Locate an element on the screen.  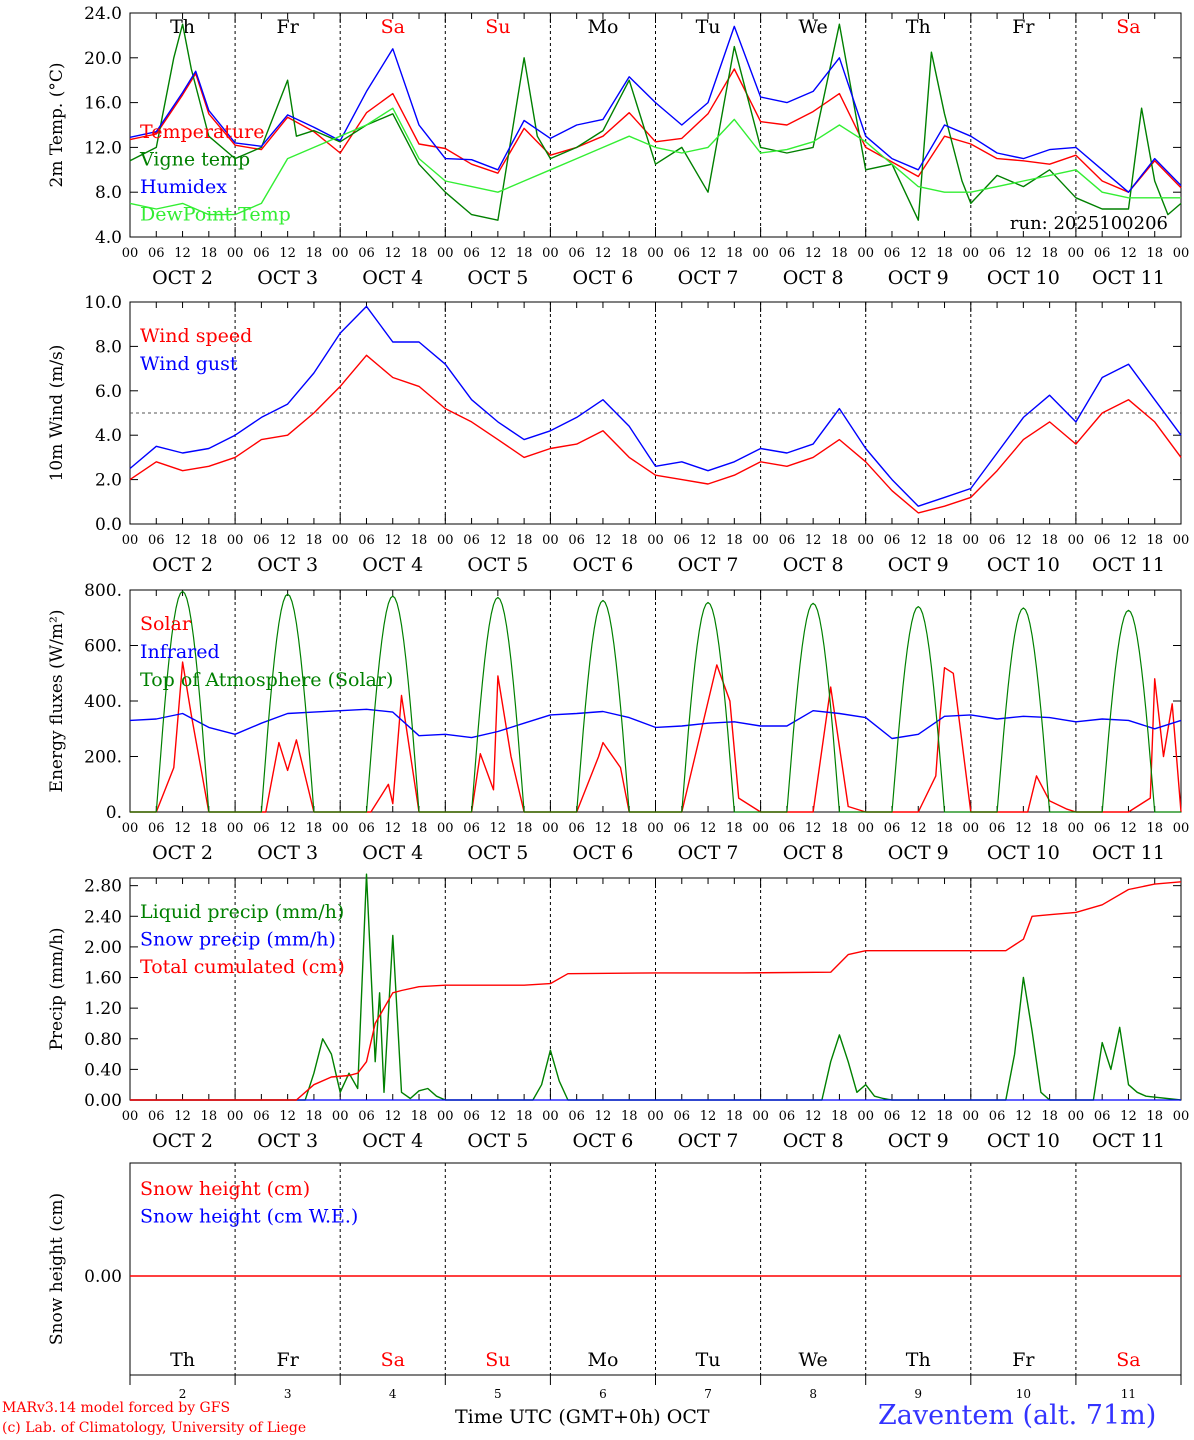
energy-date-label: OCT 5 is located at coordinates (497, 853).